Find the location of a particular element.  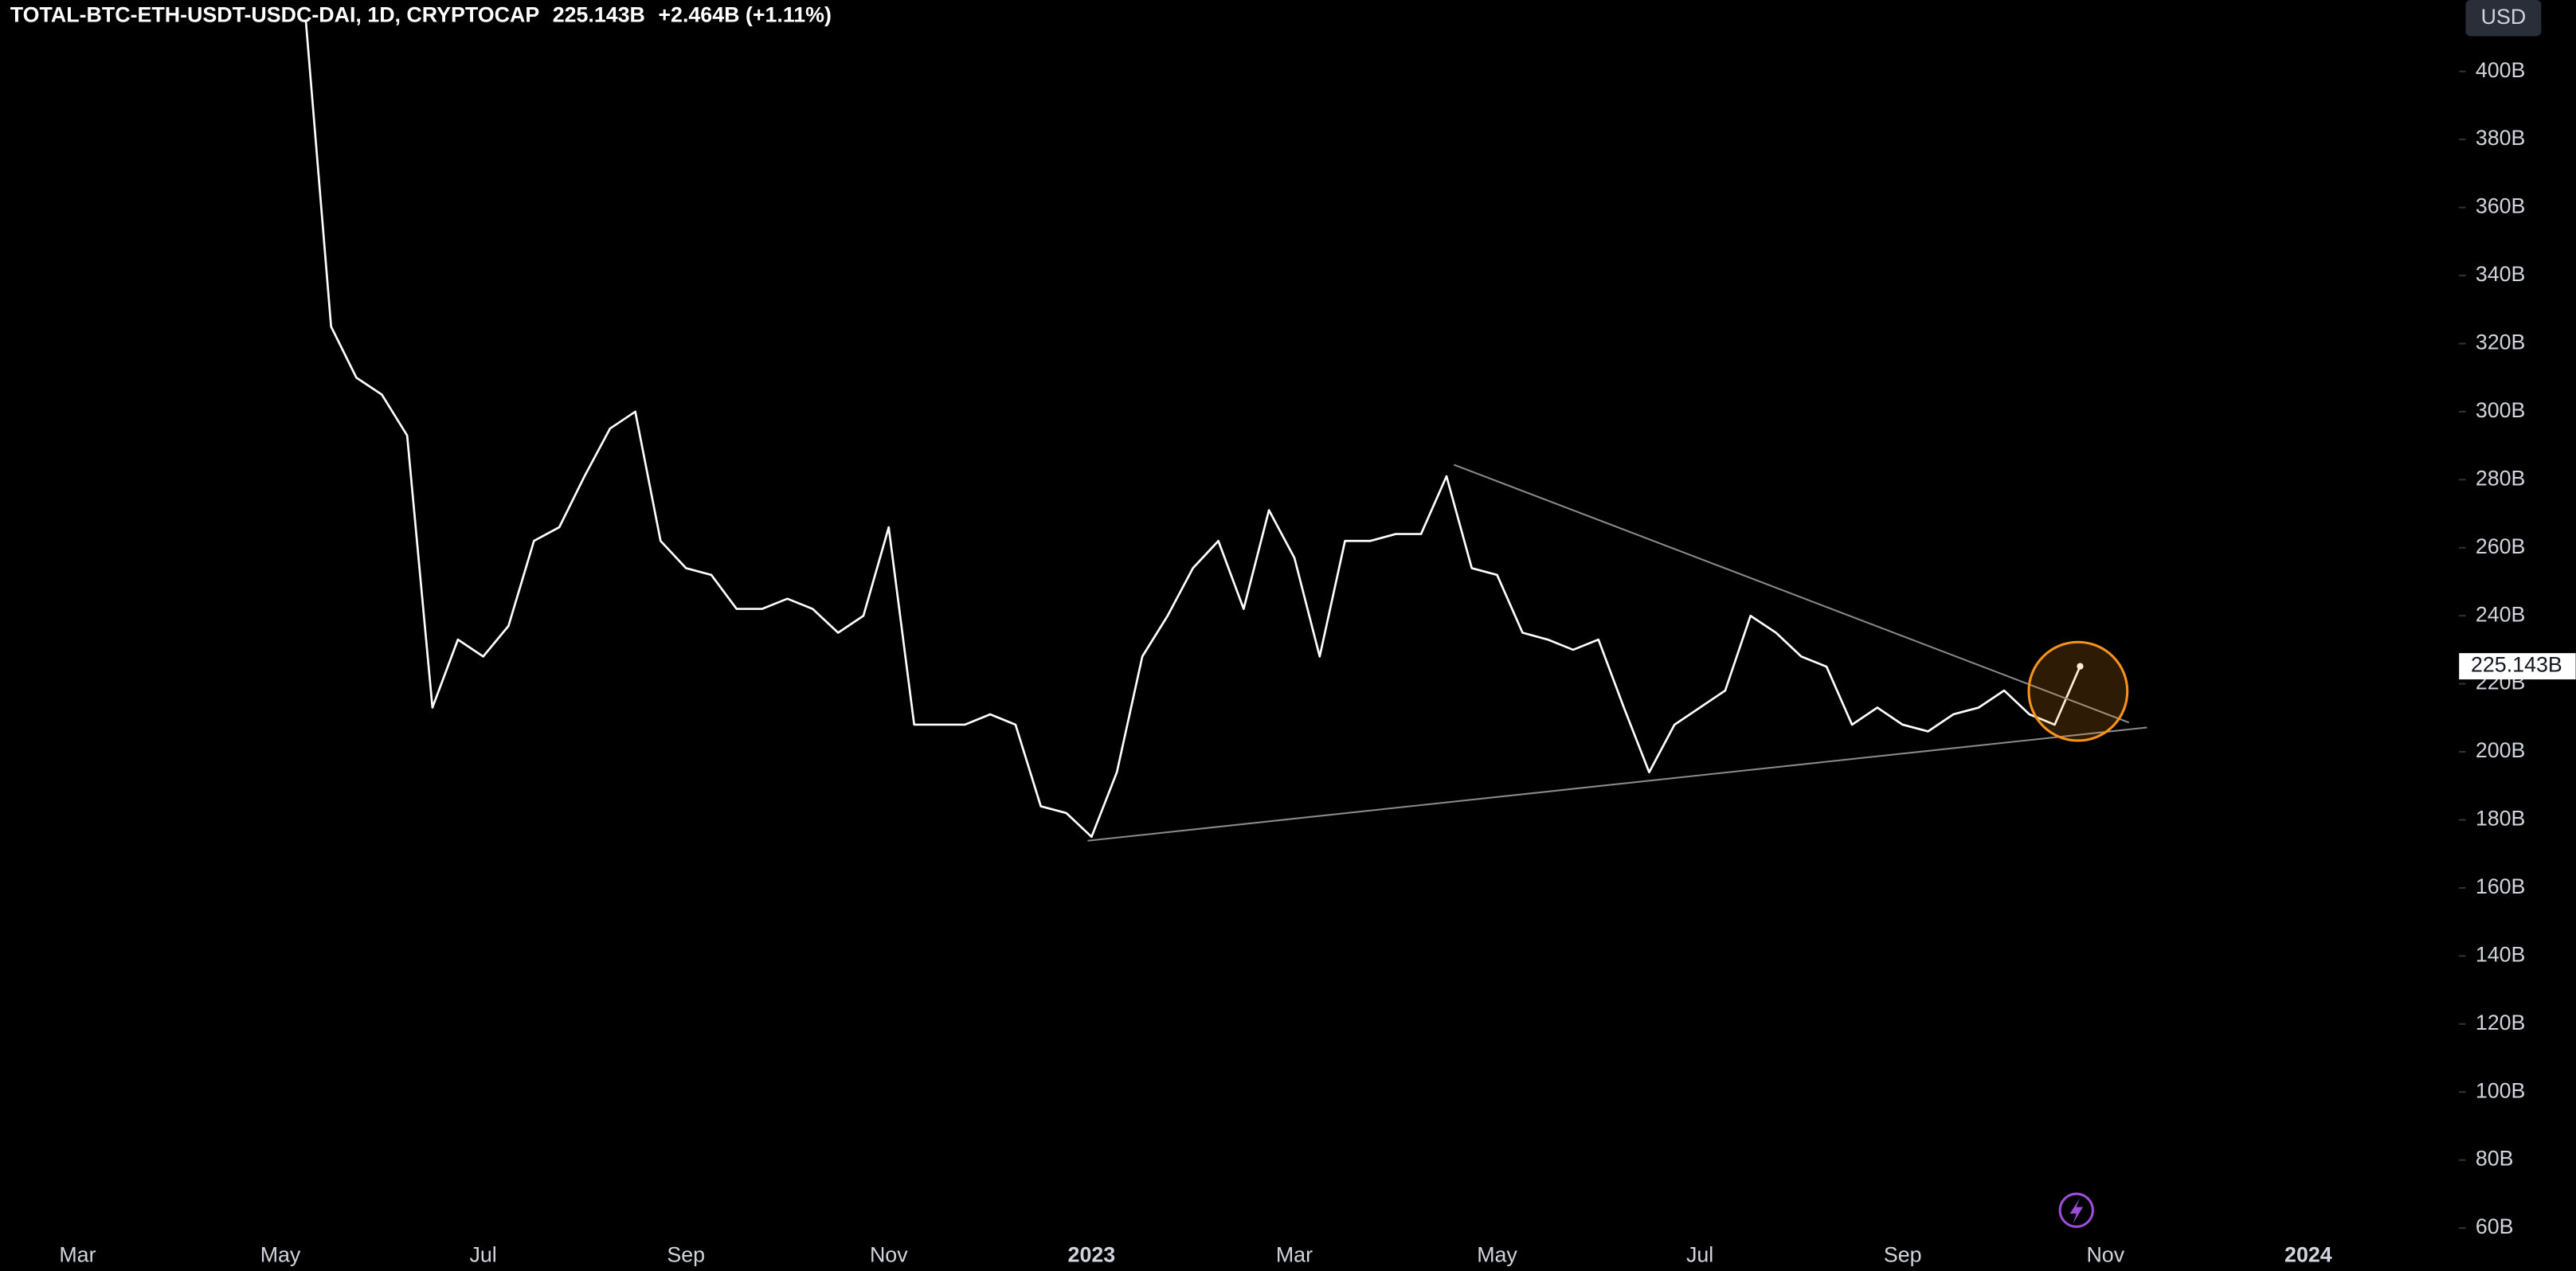

y-tick-label: 60B is located at coordinates (2495, 1226).